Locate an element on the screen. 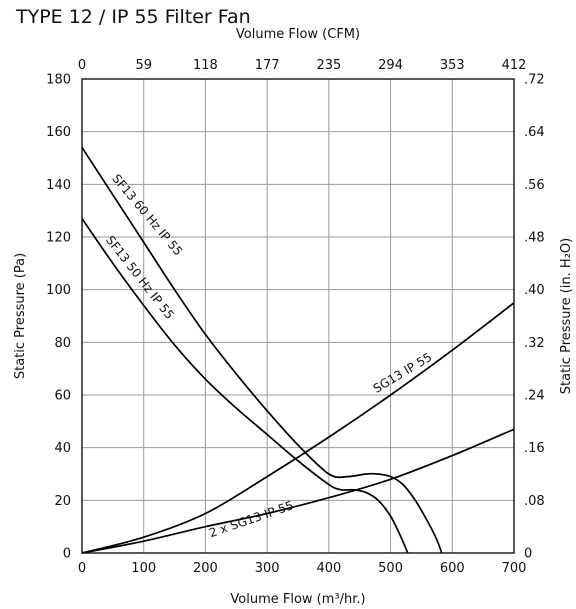  y-tick-label: 100 is located at coordinates (58, 290).